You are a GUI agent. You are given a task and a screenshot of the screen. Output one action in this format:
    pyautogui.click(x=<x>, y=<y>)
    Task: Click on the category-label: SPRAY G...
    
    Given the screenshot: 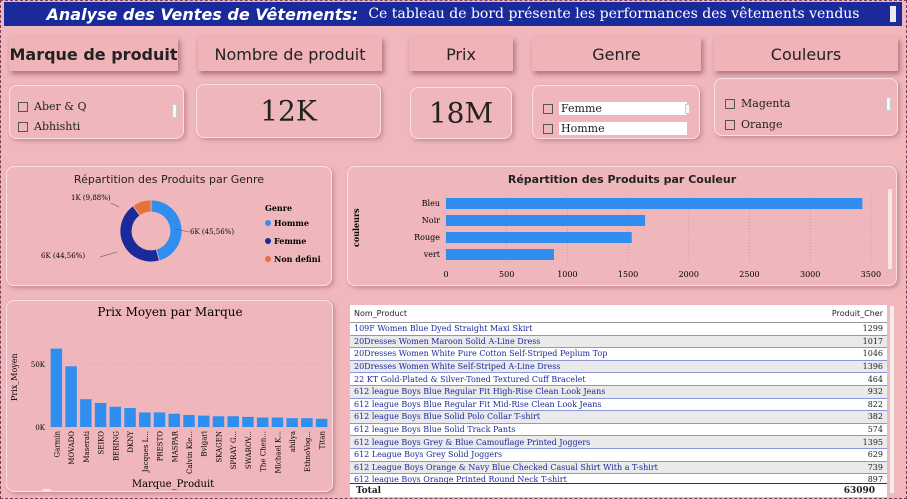 What is the action you would take?
    pyautogui.click(x=234, y=450)
    